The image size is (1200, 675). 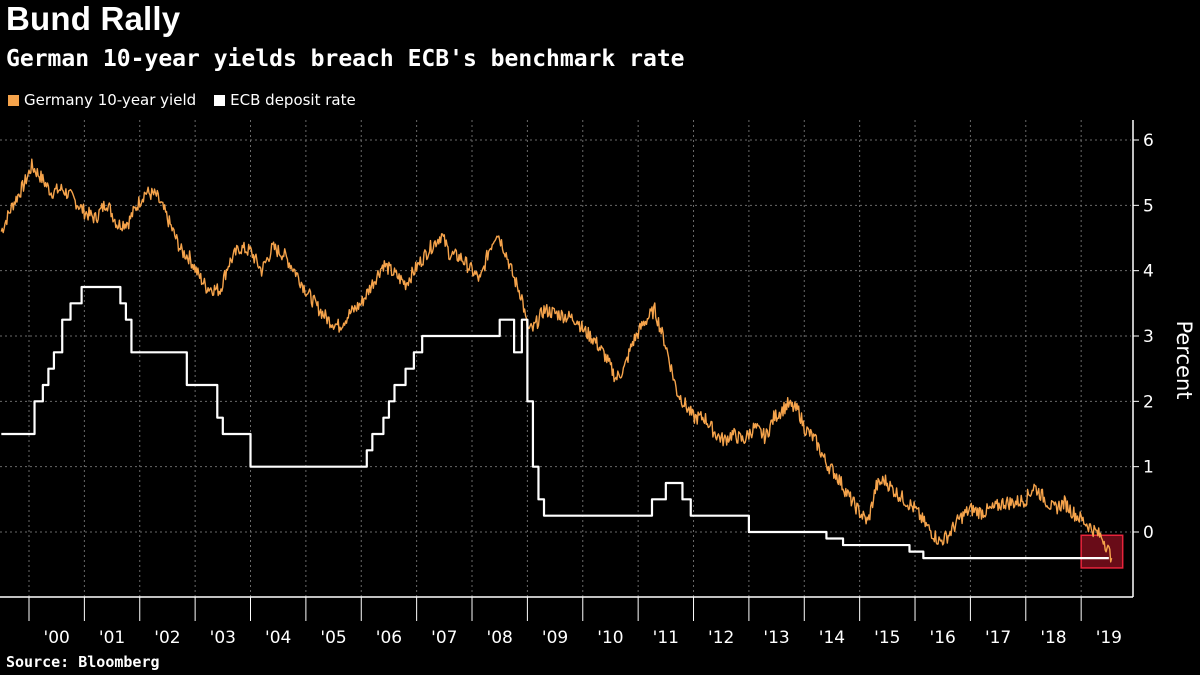 I want to click on y-tick-label: 1, so click(x=1148, y=468).